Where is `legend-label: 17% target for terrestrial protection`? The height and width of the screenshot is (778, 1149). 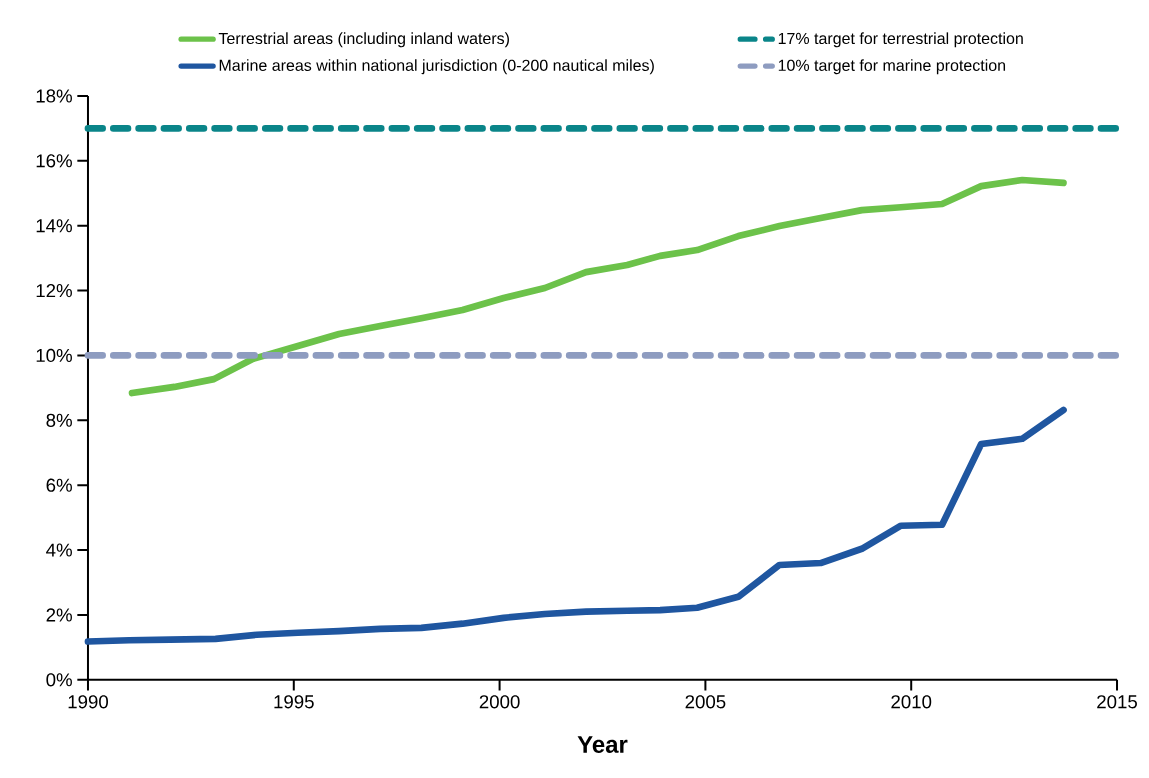 legend-label: 17% target for terrestrial protection is located at coordinates (900, 40).